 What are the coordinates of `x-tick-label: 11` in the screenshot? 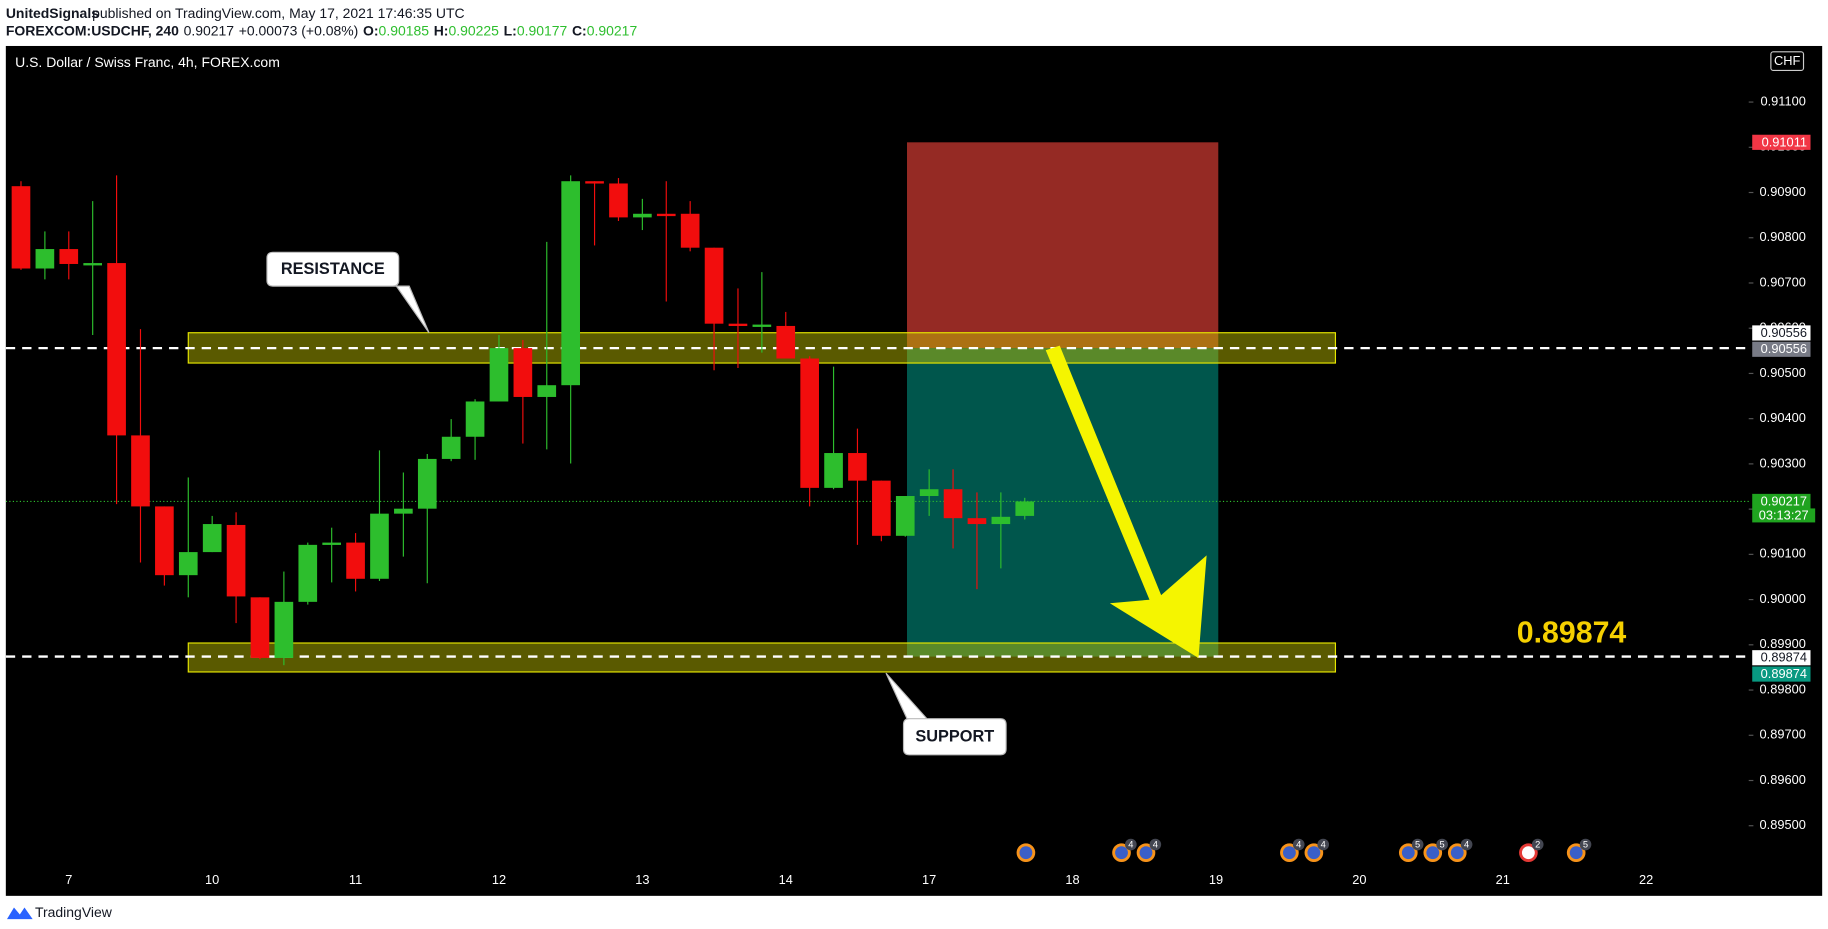 It's located at (355, 879).